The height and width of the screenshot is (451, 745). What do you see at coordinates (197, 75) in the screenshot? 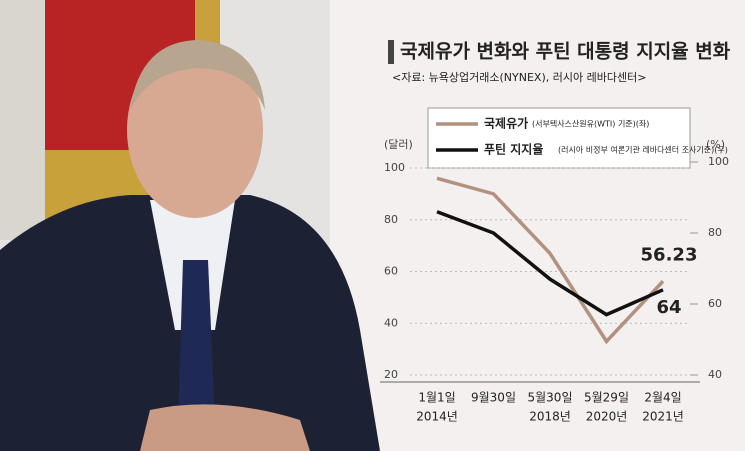
I see `hair` at bounding box center [197, 75].